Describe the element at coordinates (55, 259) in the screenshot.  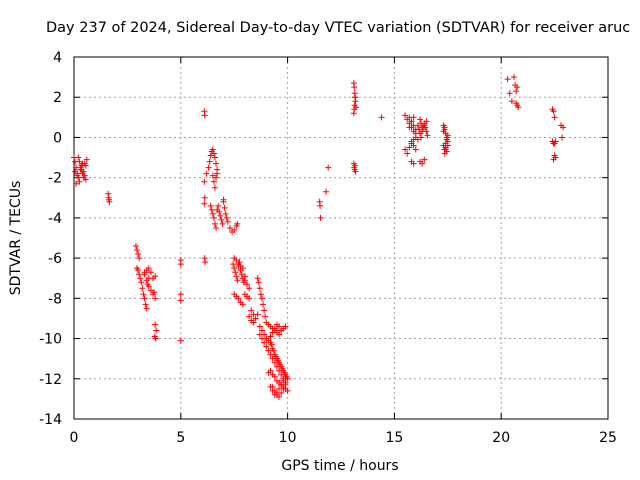
I see `y-tick-label: -6` at that location.